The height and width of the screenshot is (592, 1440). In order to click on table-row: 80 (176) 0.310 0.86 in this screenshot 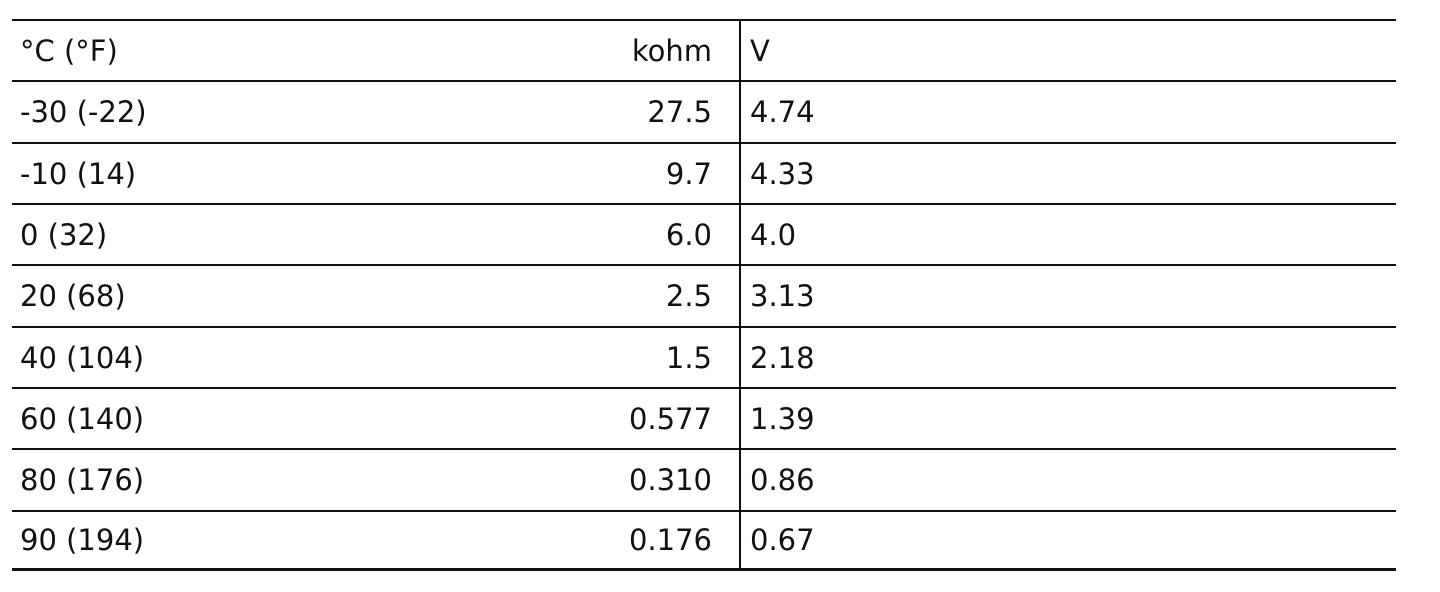, I will do `click(704, 479)`.